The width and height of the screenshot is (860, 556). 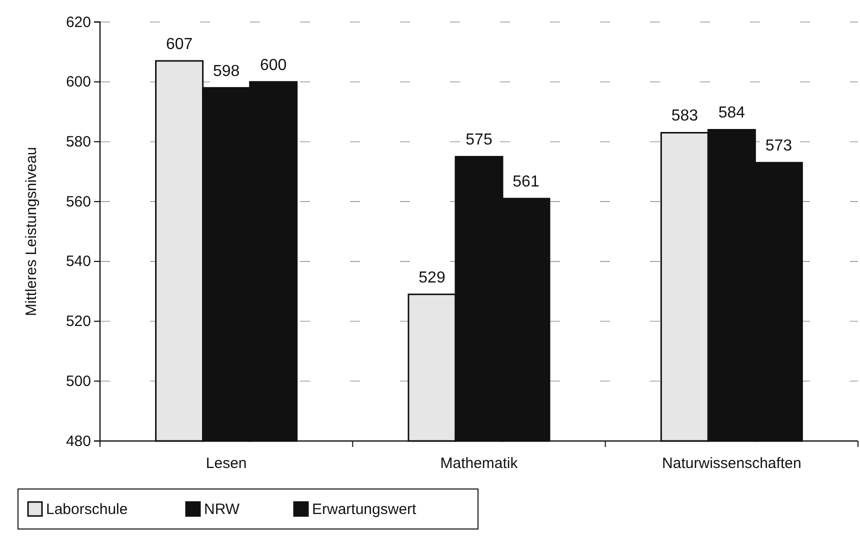 What do you see at coordinates (432, 277) in the screenshot?
I see `data-label: 529` at bounding box center [432, 277].